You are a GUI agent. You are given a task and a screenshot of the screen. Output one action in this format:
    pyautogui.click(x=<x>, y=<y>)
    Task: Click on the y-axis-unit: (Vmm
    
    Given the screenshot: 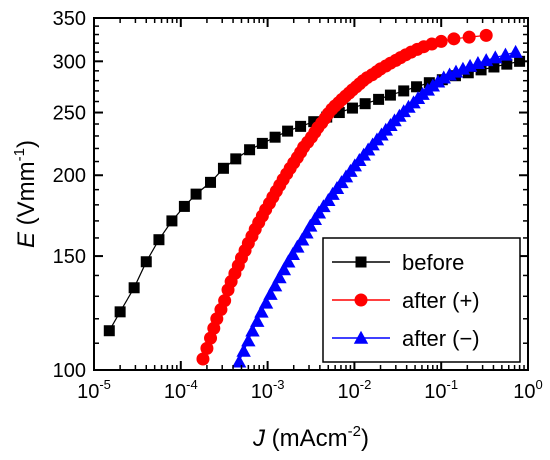 What is the action you would take?
    pyautogui.click(x=26, y=196)
    